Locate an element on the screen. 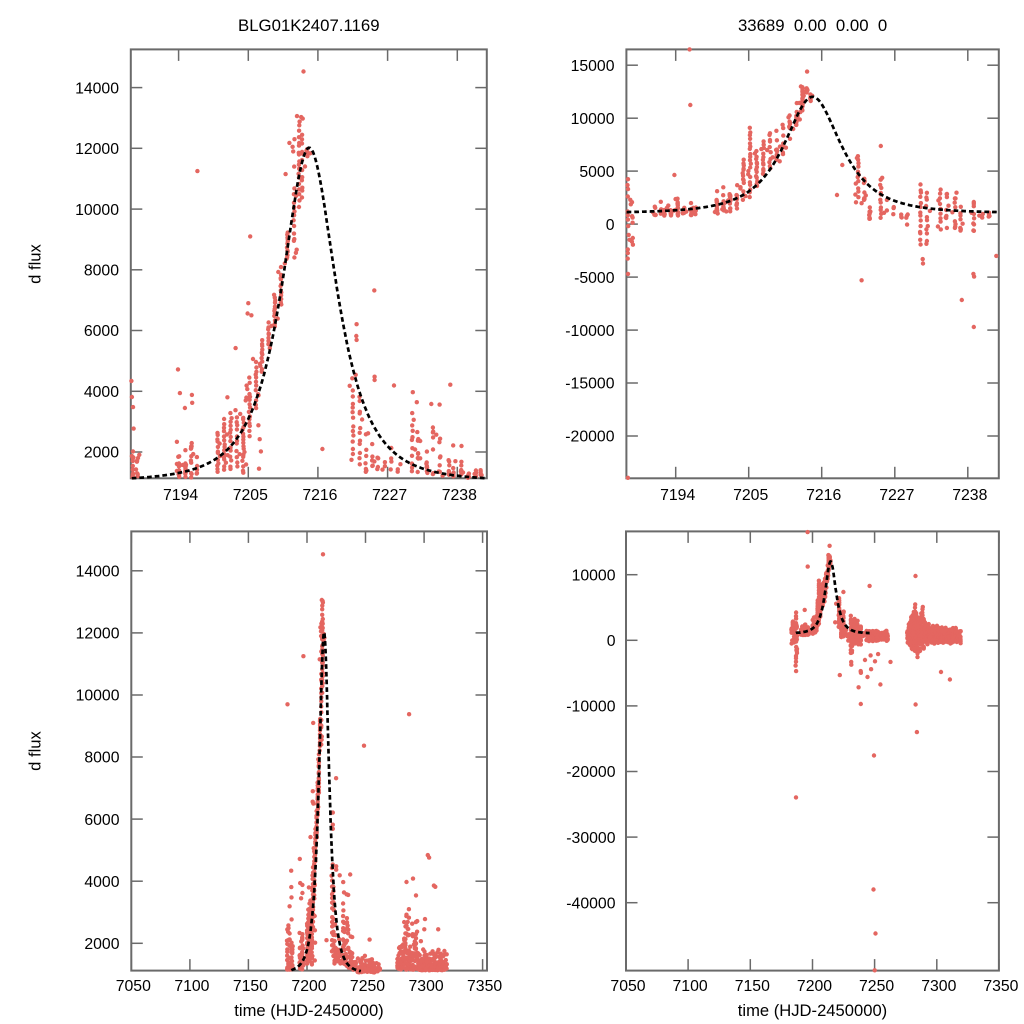 The height and width of the screenshot is (1024, 1024). svg-text: -30000 is located at coordinates (590, 838).